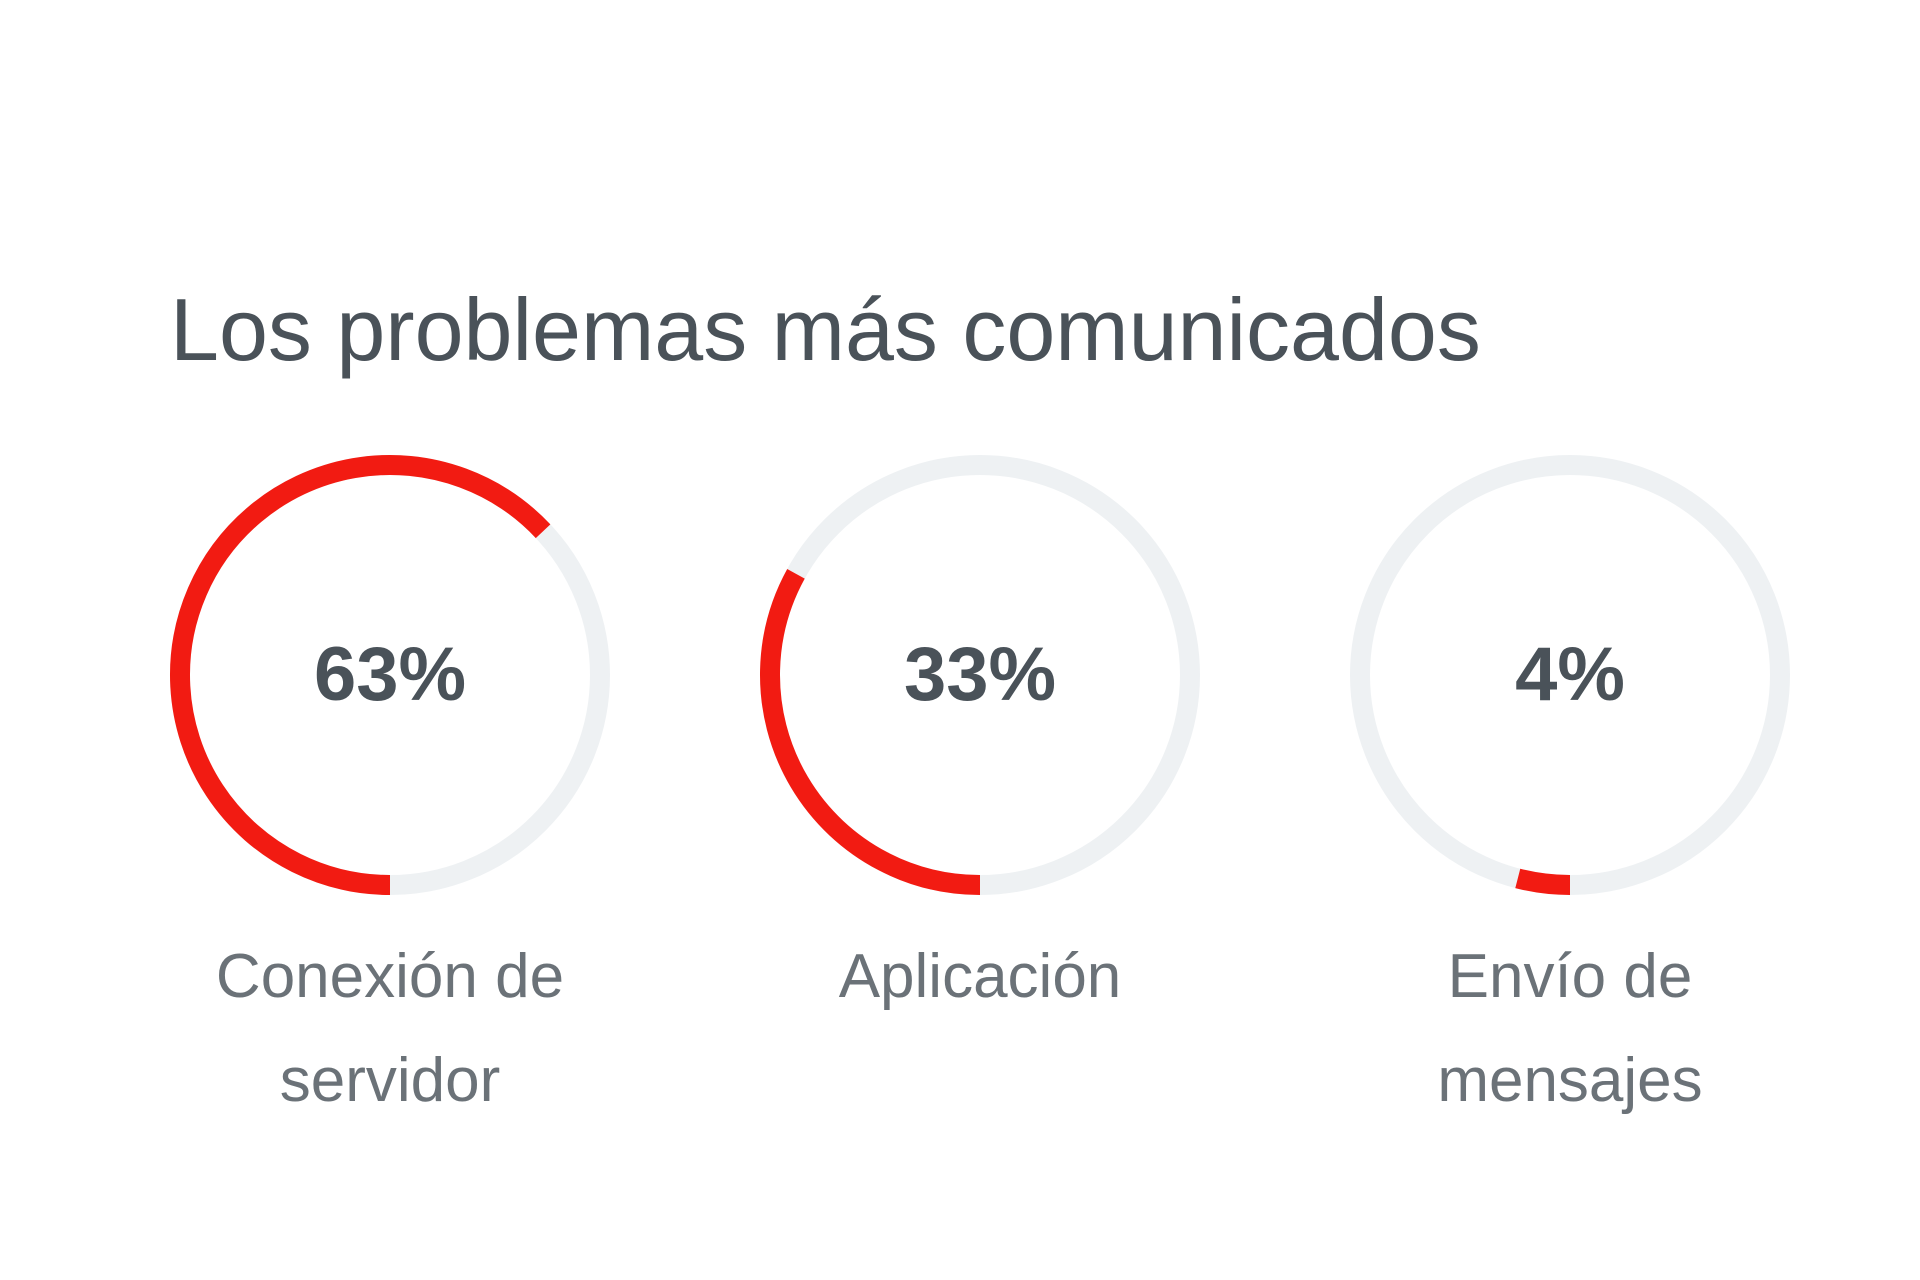 The image size is (1920, 1280). I want to click on gauge-value: 4%, so click(1570, 674).